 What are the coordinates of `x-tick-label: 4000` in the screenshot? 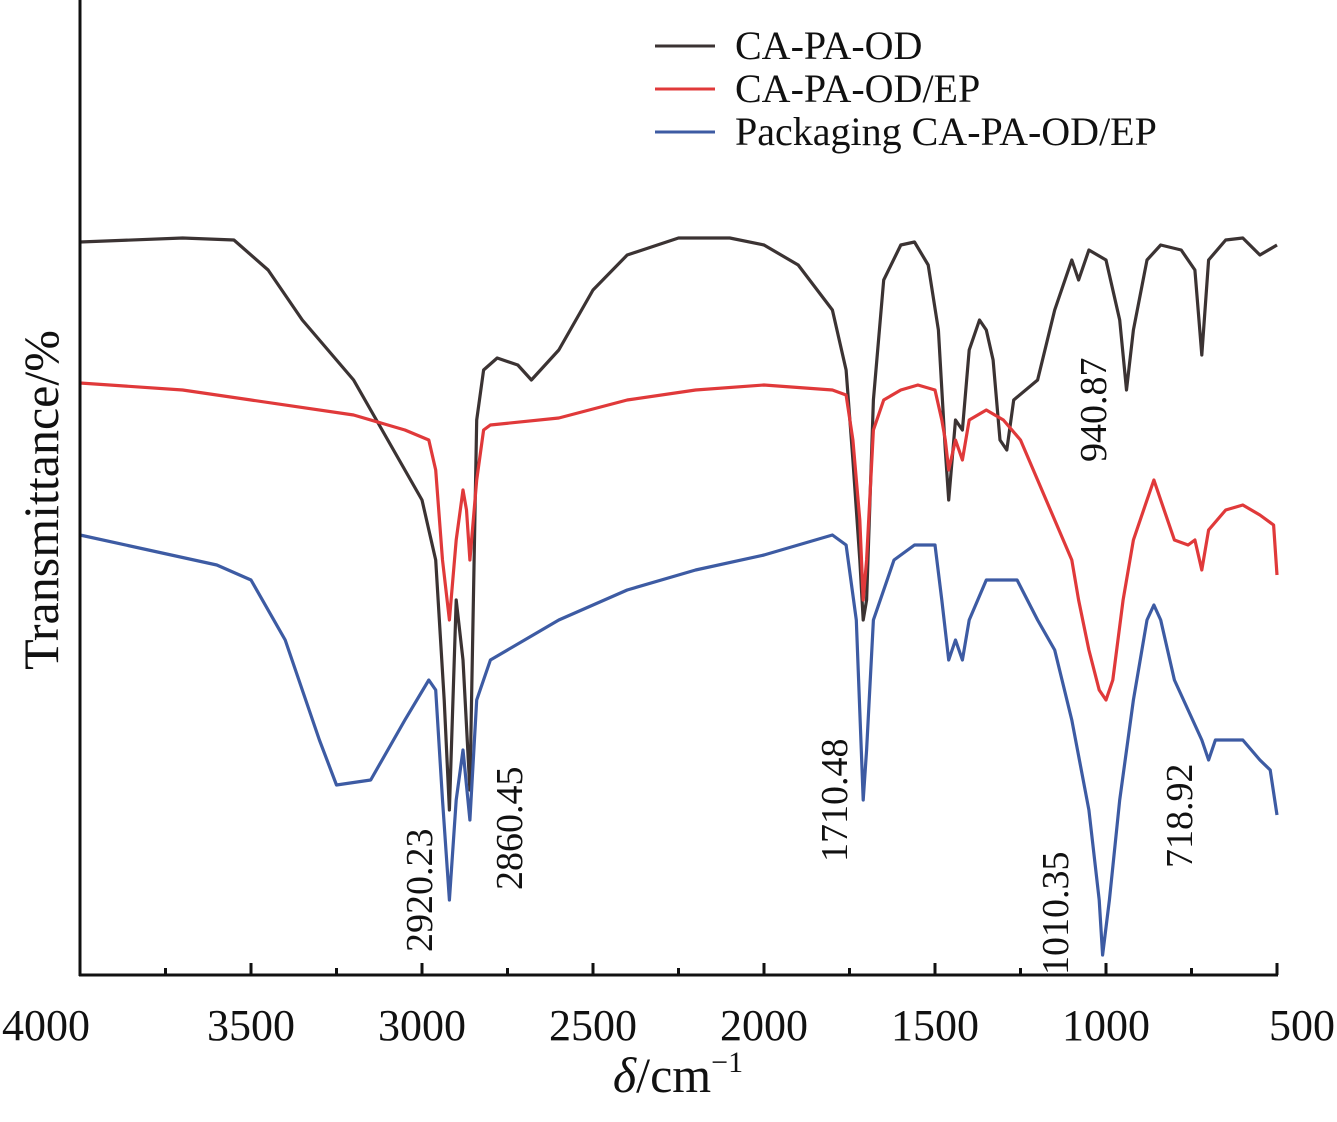 It's located at (46, 1025).